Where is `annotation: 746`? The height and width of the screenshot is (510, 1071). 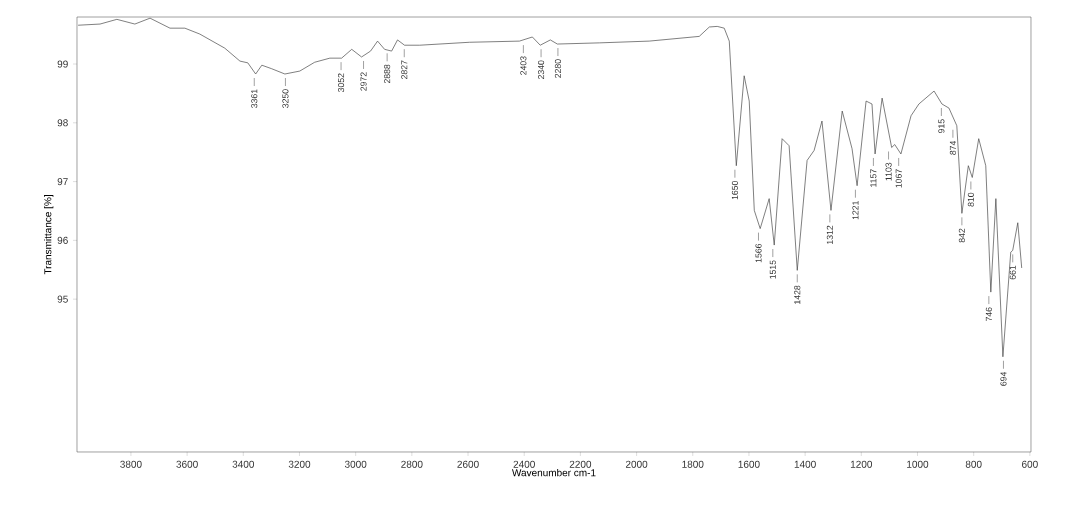
annotation: 746 is located at coordinates (988, 314).